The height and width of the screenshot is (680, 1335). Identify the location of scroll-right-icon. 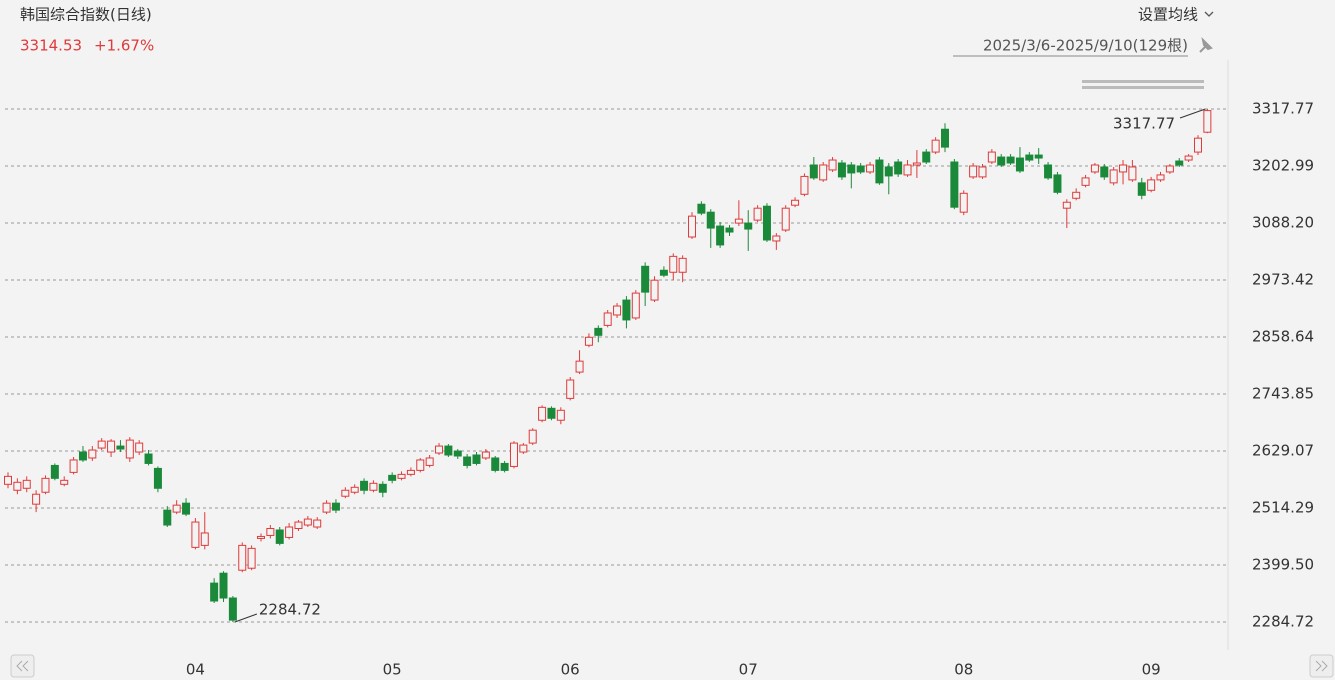
(1321, 666).